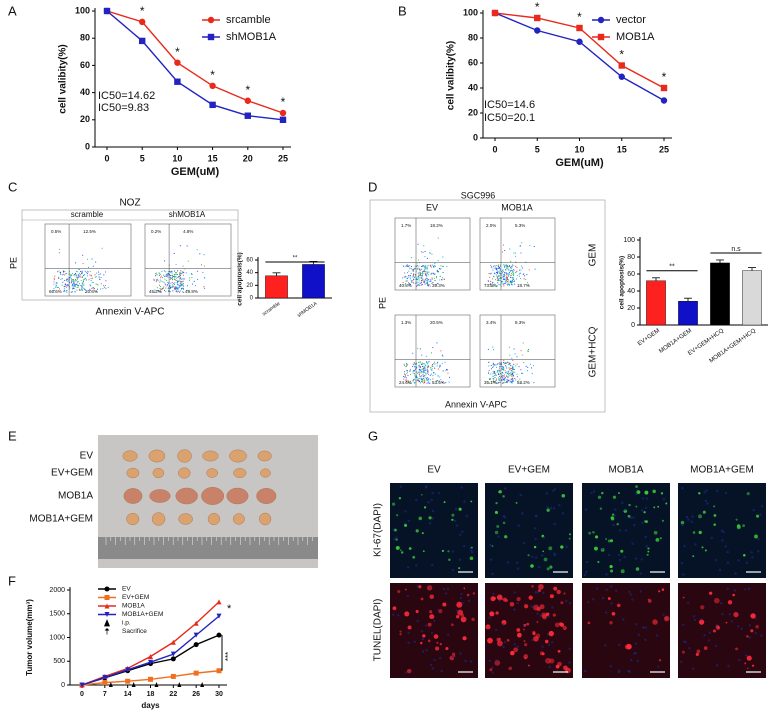 The width and height of the screenshot is (777, 712). What do you see at coordinates (271, 309) in the screenshot?
I see `x-tick-label: scramble` at bounding box center [271, 309].